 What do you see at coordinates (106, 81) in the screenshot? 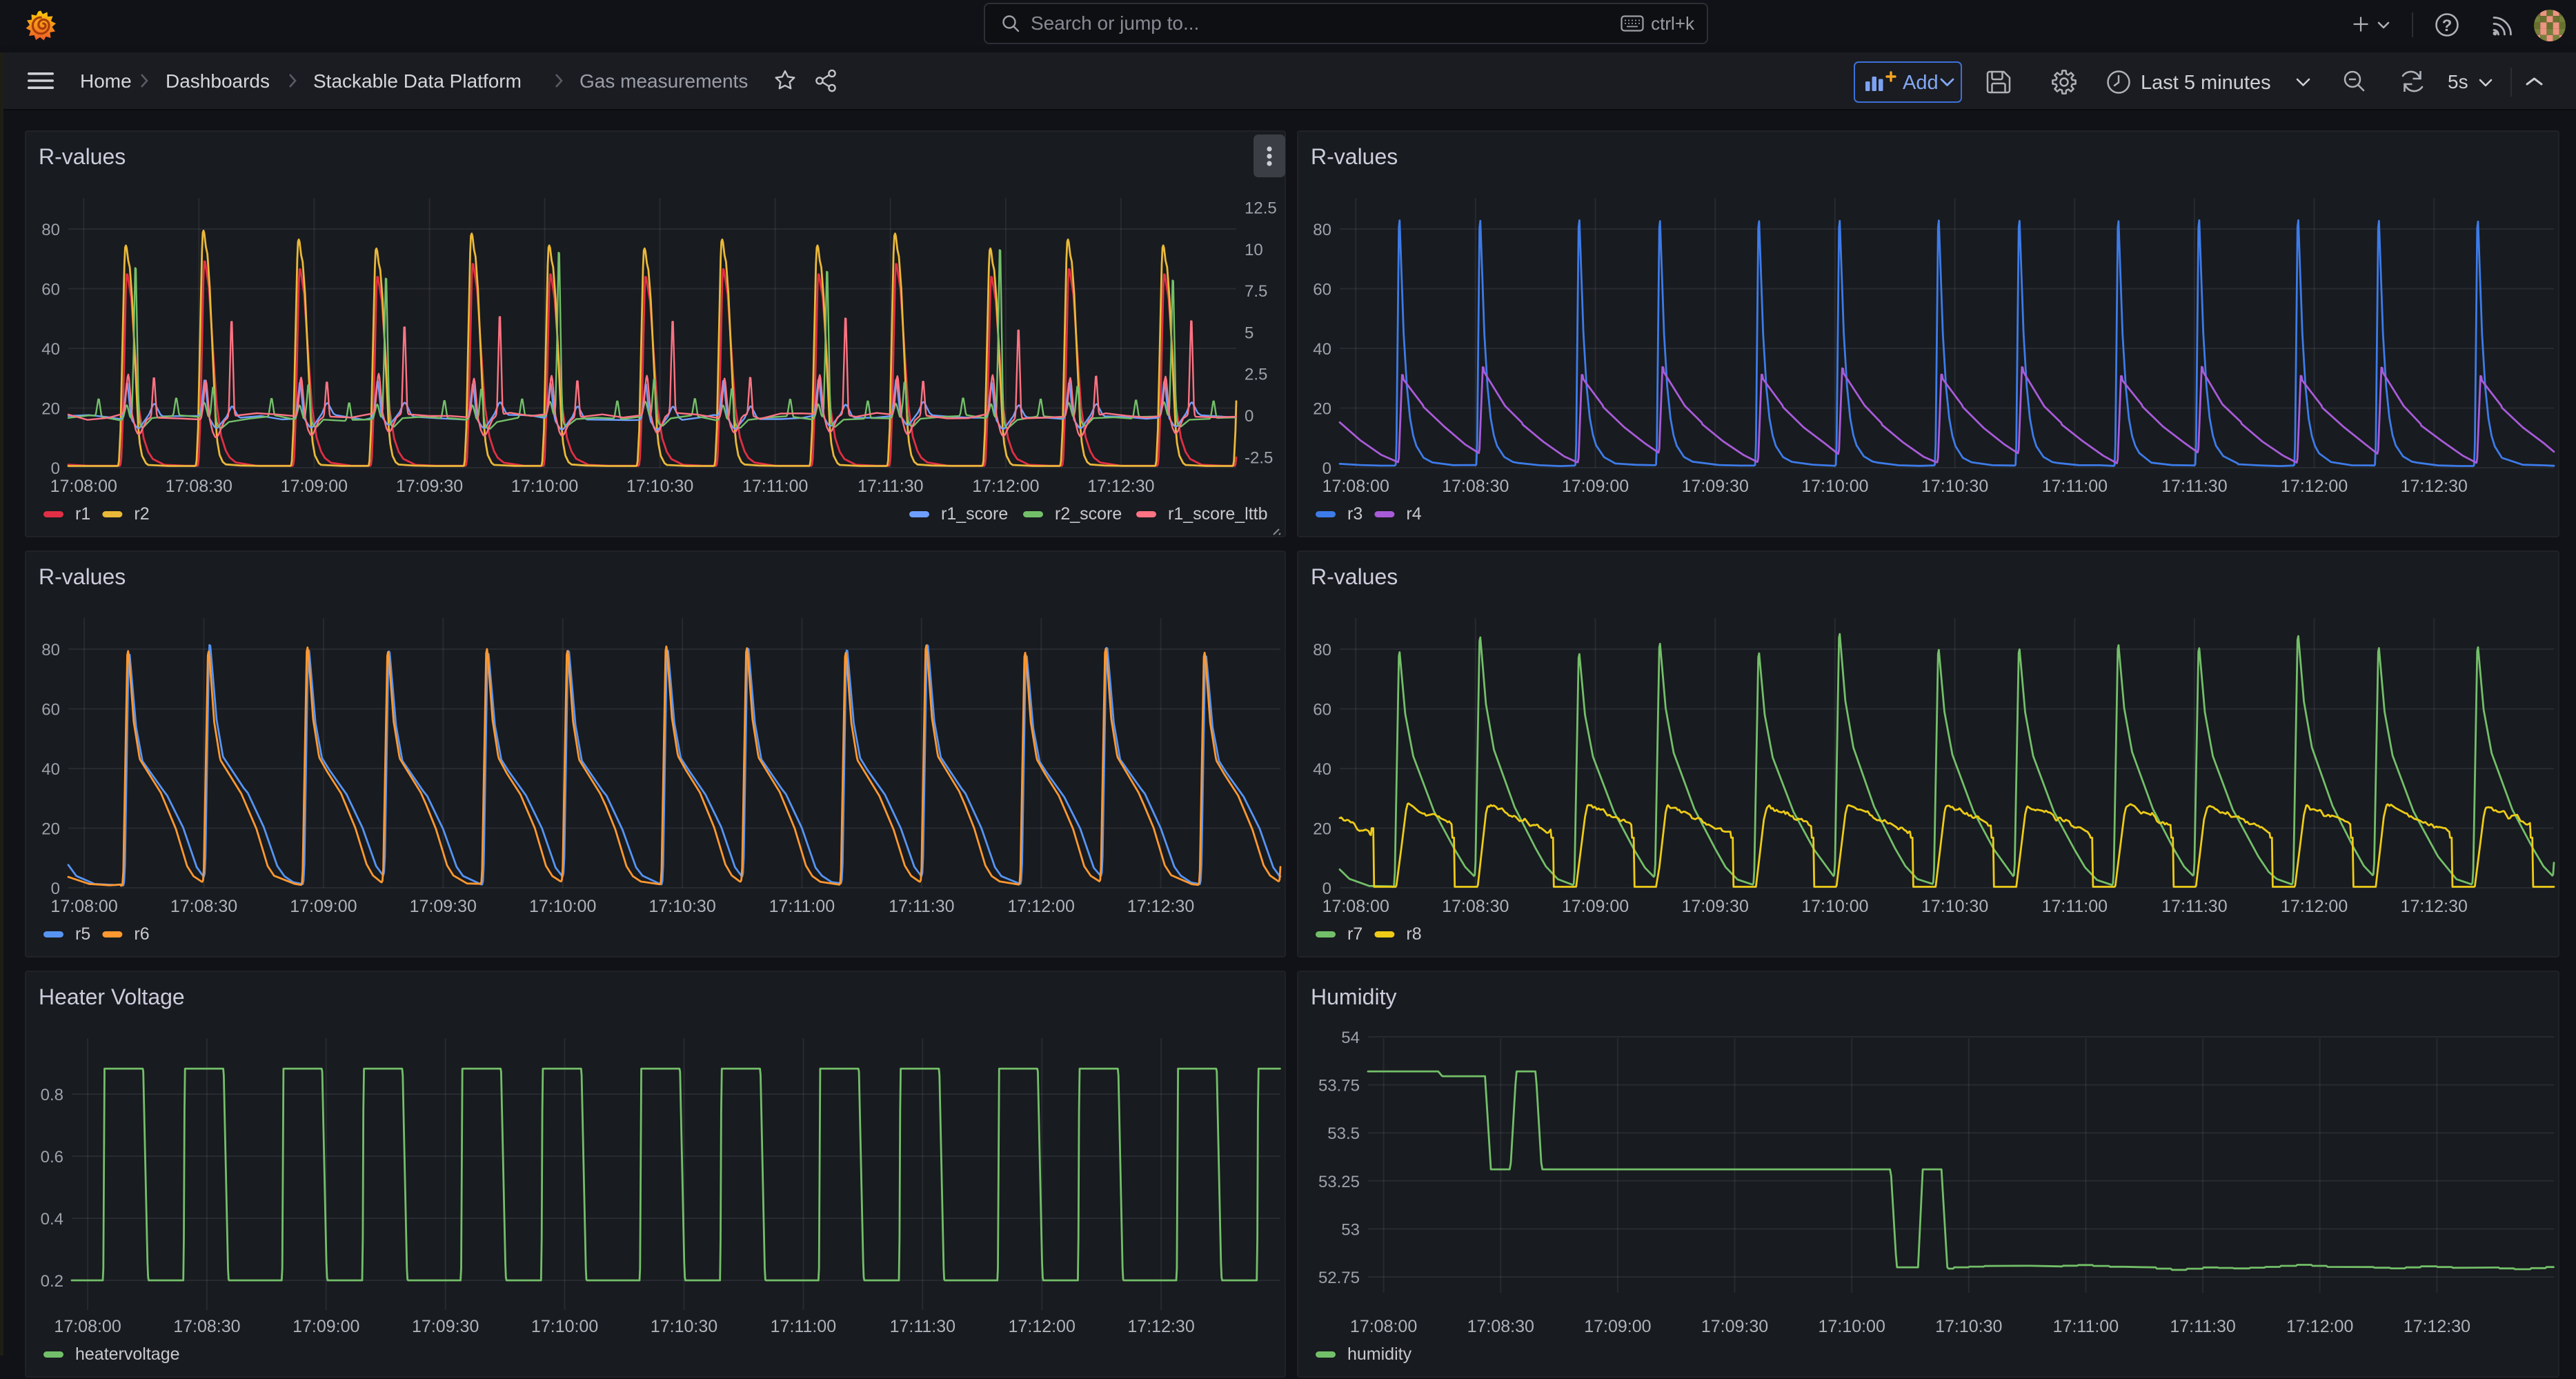
I see `svg-text: Home` at bounding box center [106, 81].